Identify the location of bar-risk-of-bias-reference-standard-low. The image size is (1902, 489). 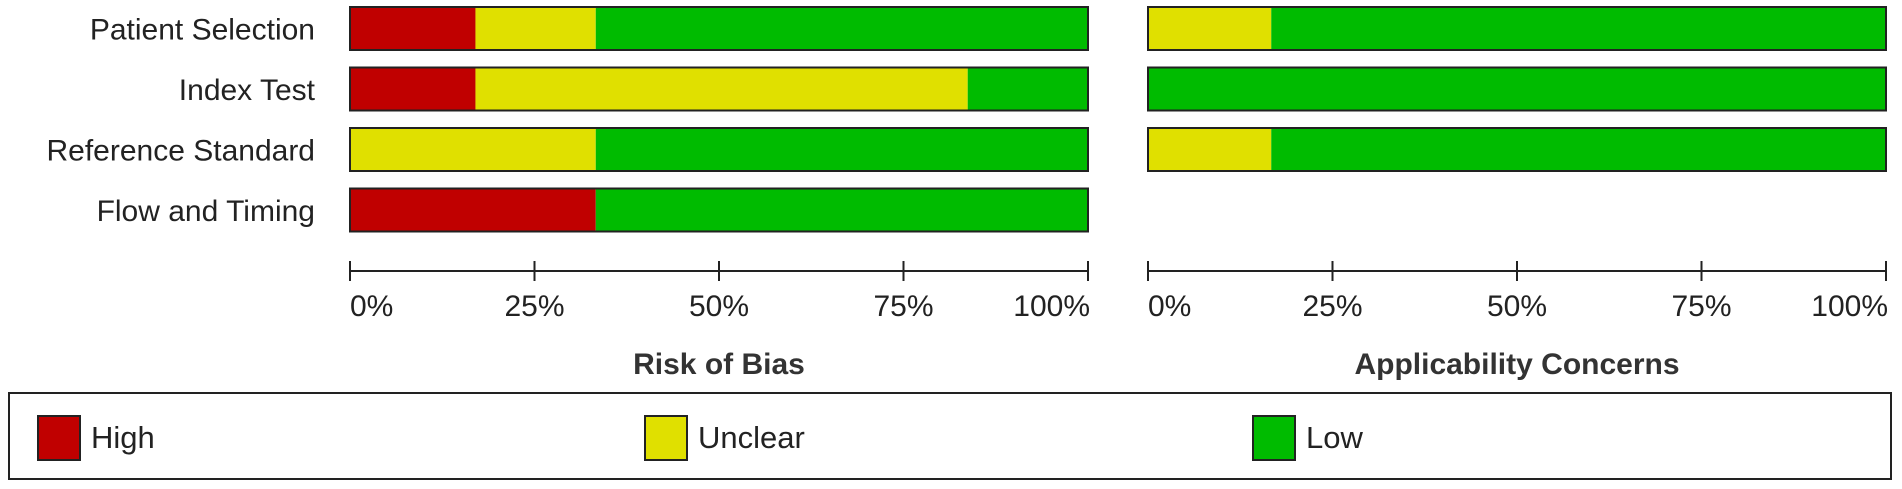
(841, 149).